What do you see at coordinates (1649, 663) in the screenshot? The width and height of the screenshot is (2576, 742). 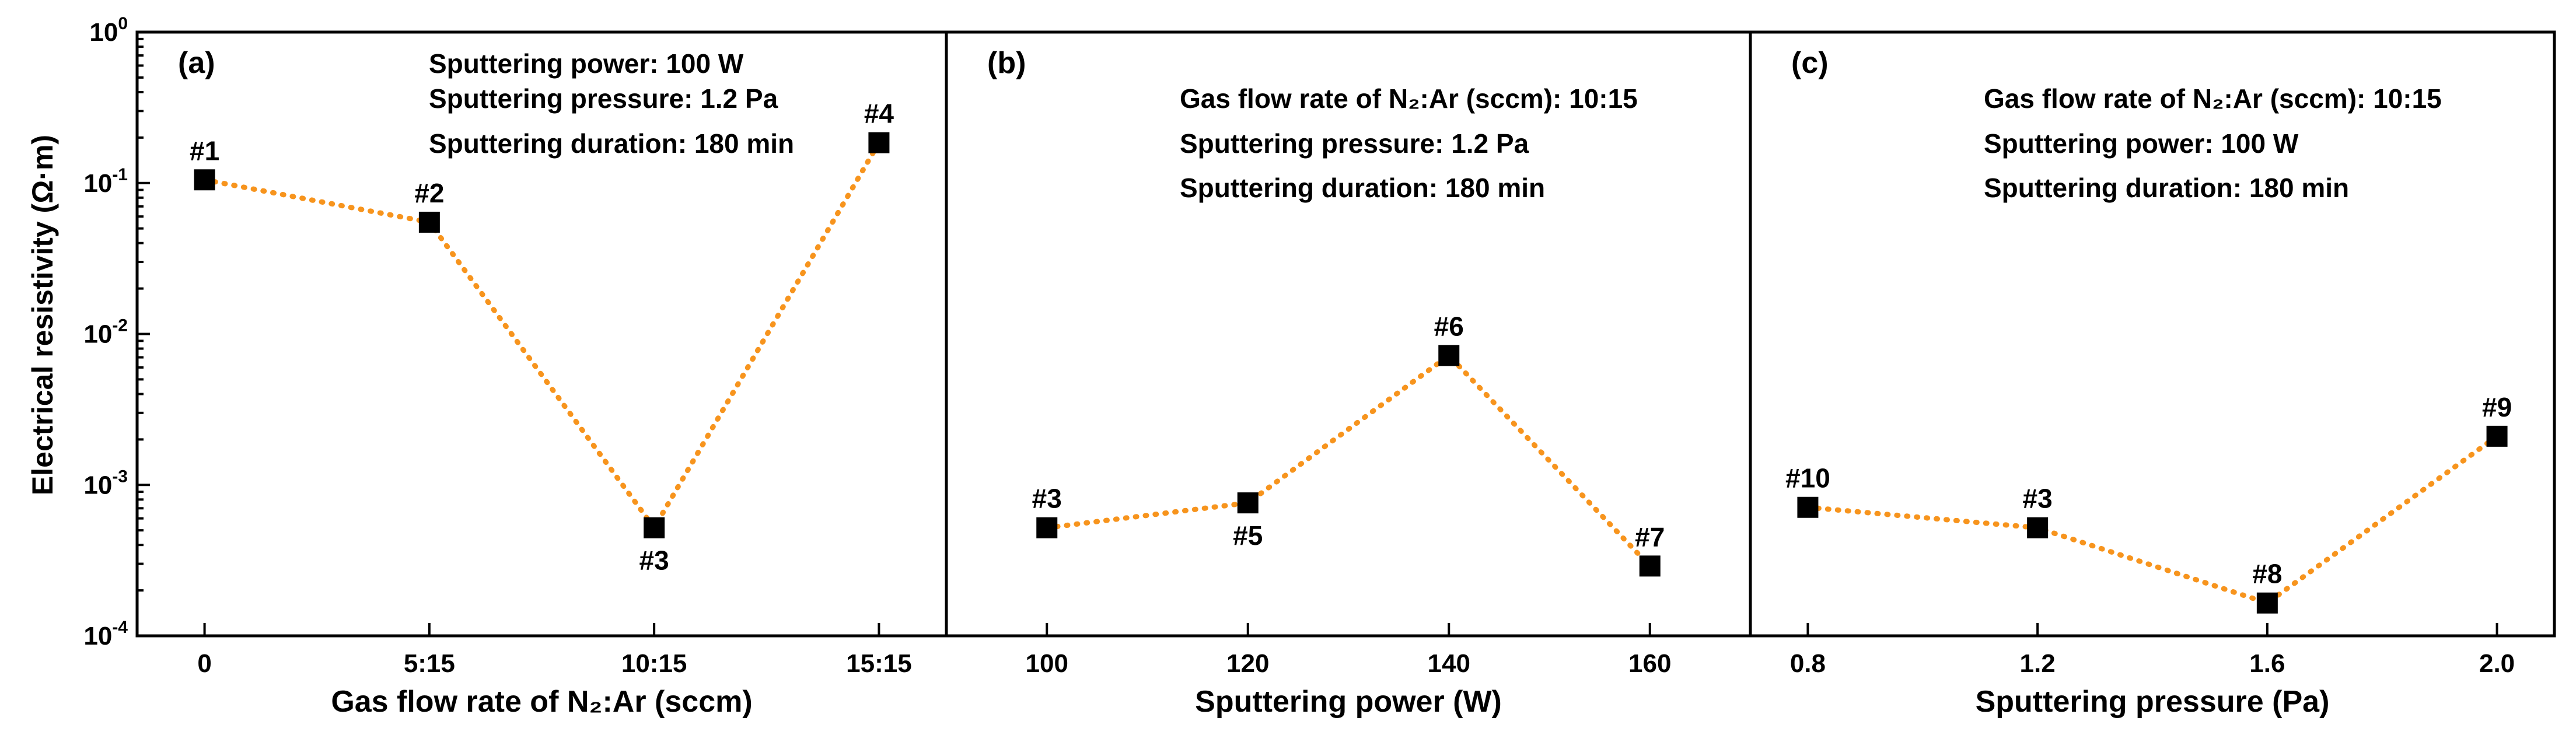 I see `x-tick-label: 160` at bounding box center [1649, 663].